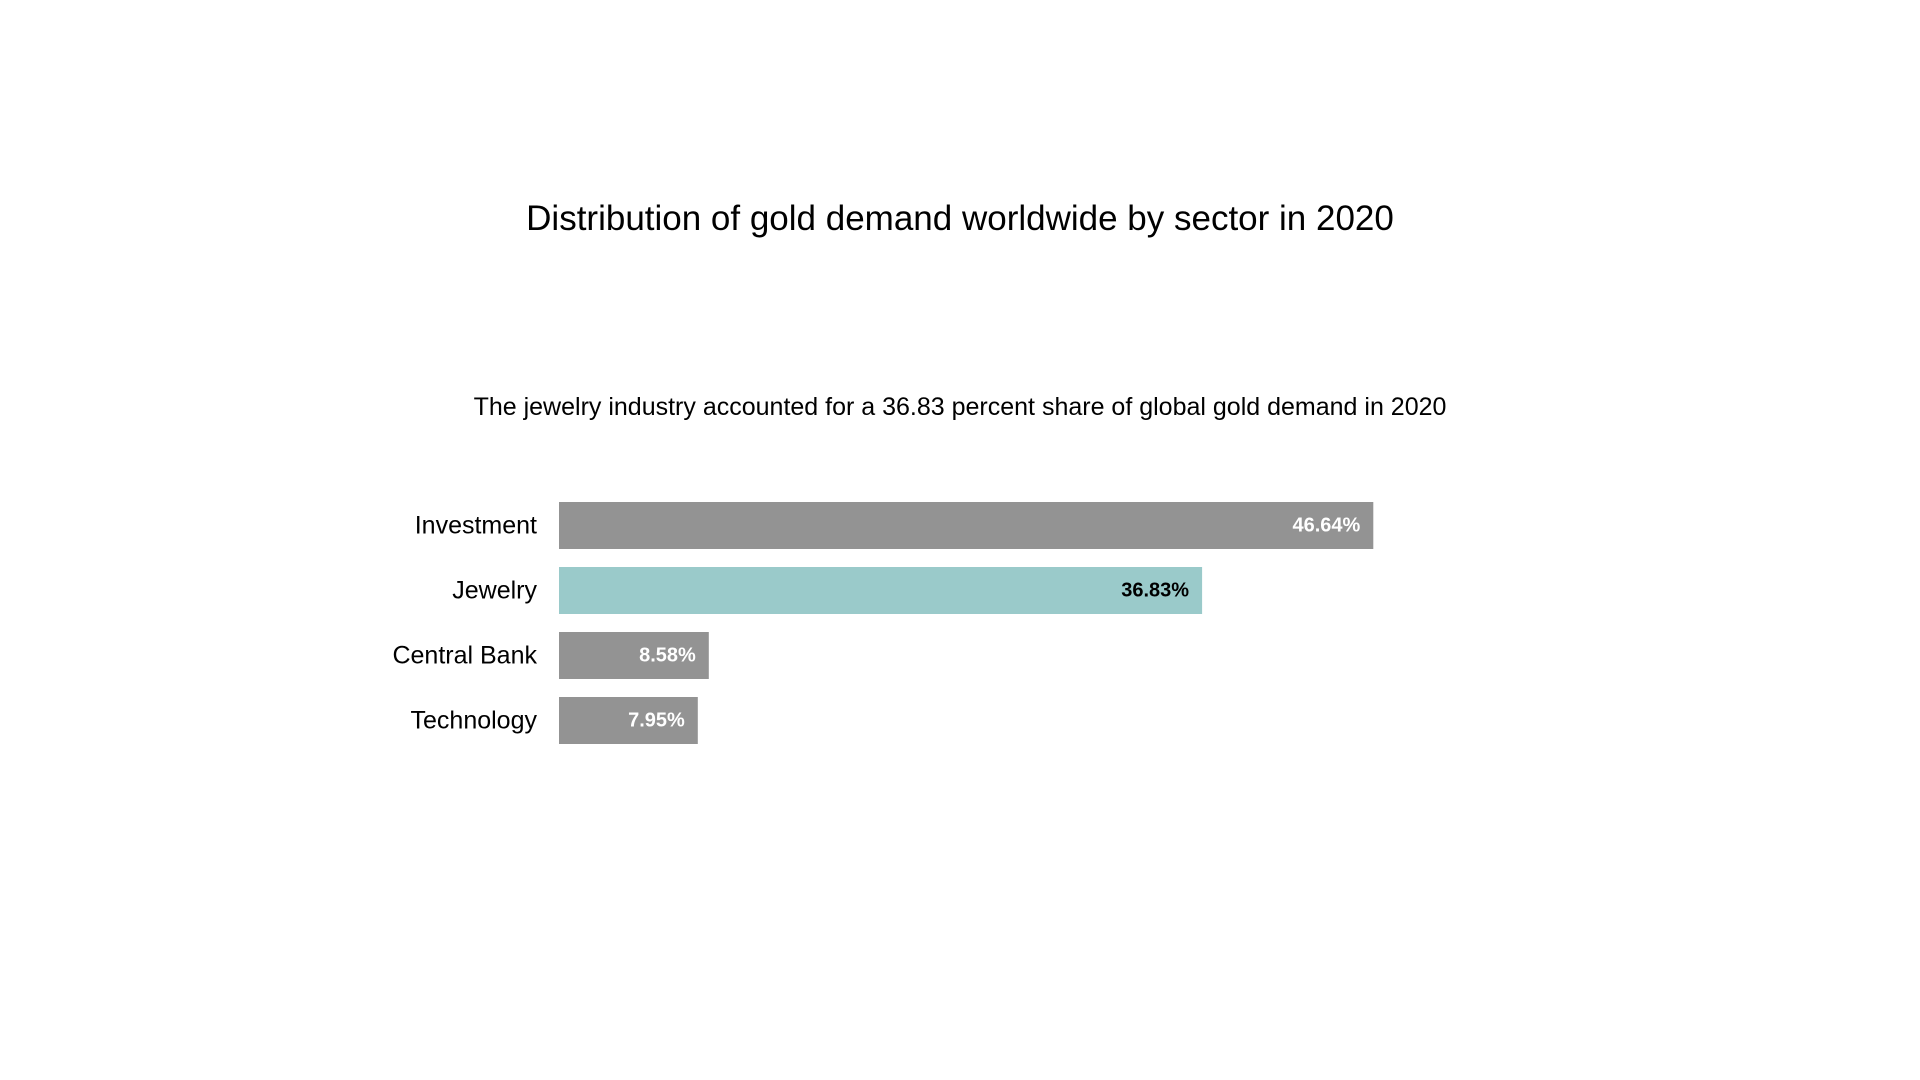  I want to click on value-label-central-bank: 8.58%, so click(667, 656).